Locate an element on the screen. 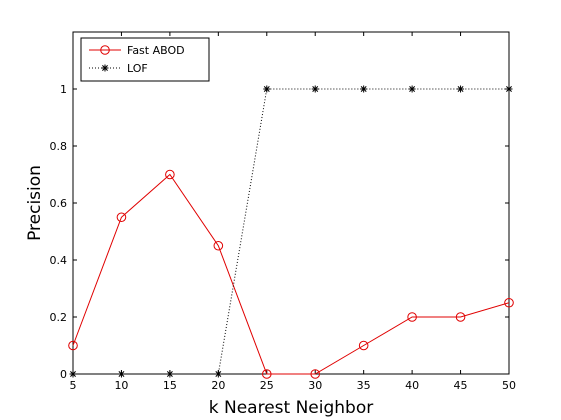 The height and width of the screenshot is (420, 561). x-tick-label: 35 is located at coordinates (364, 385).